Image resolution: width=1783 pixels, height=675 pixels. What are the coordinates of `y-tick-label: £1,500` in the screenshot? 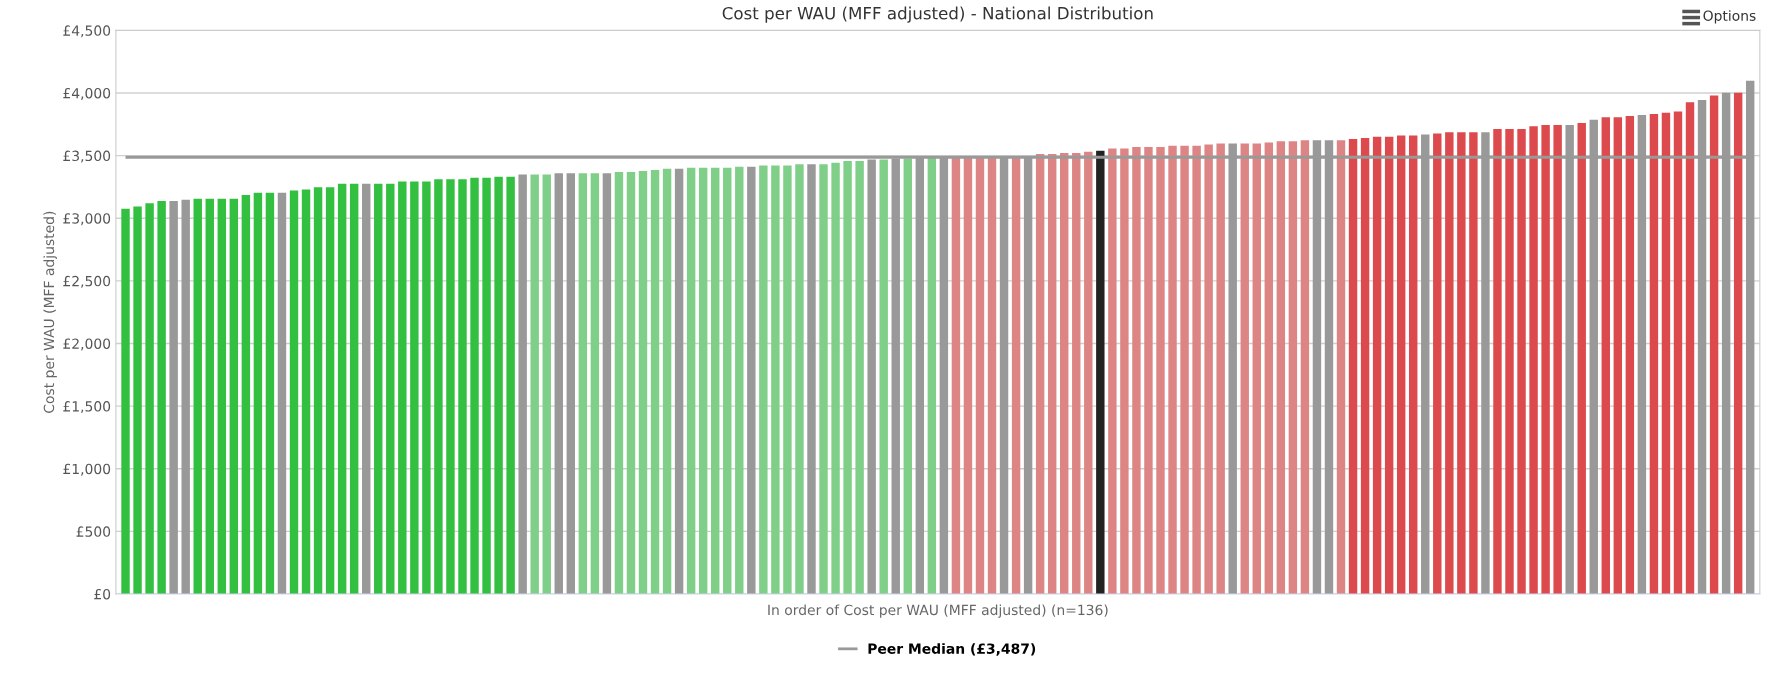 It's located at (87, 407).